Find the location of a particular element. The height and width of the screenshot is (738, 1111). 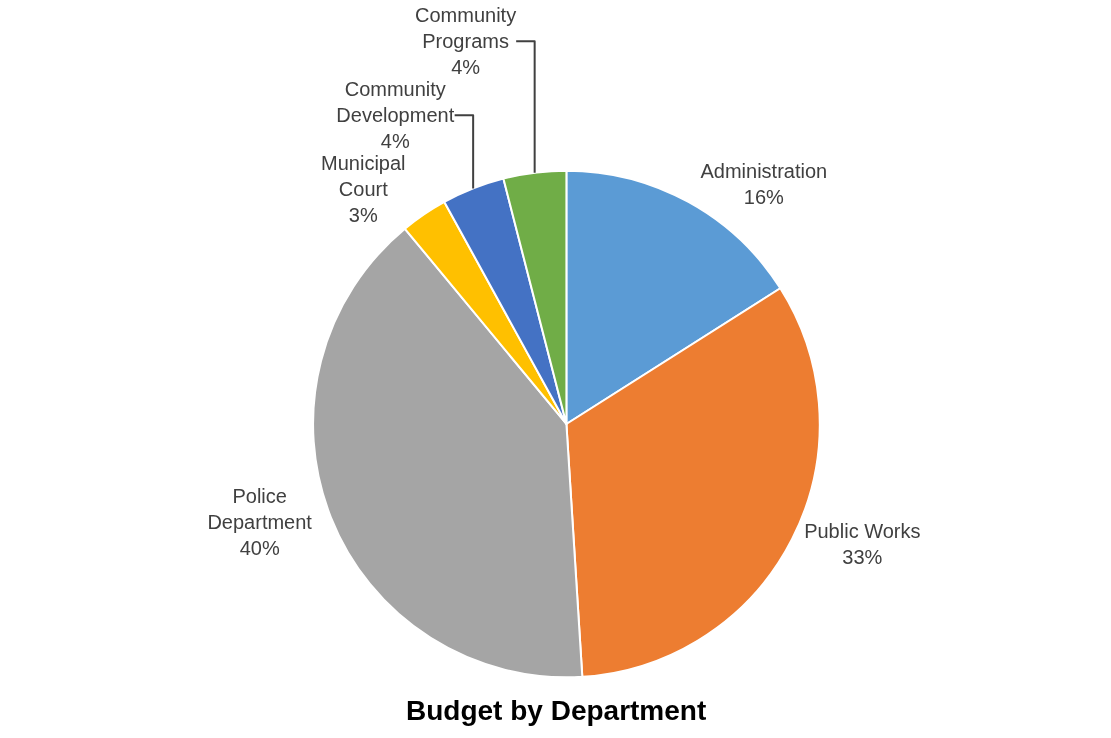

slice-label: Administration is located at coordinates (764, 170).